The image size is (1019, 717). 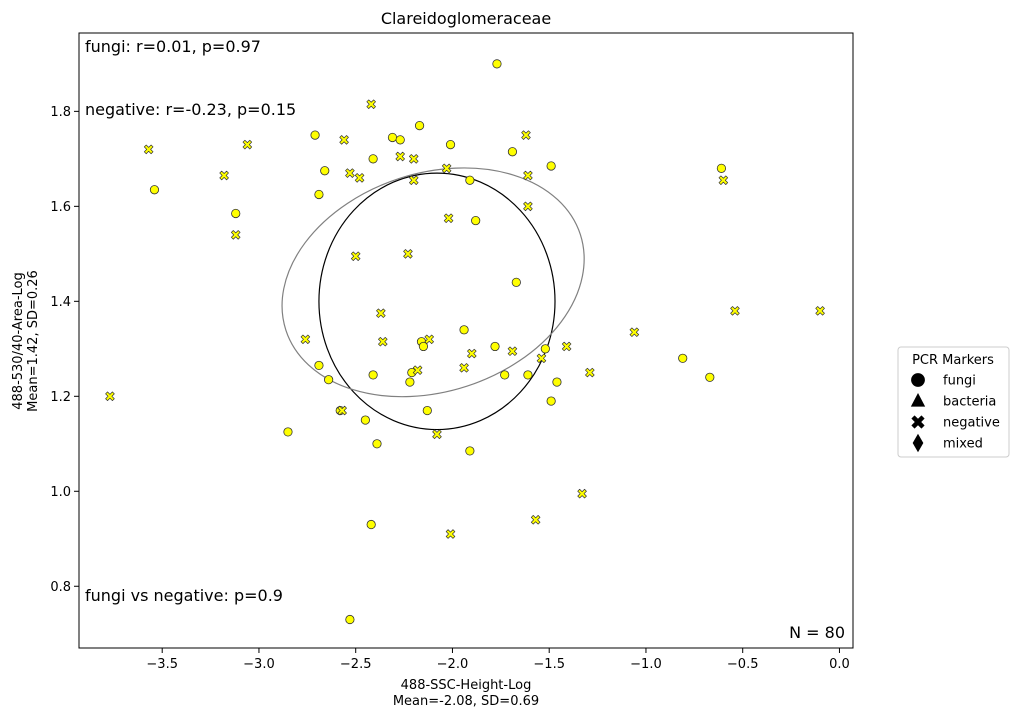 What do you see at coordinates (839, 664) in the screenshot?
I see `x-tick-label: 0.0` at bounding box center [839, 664].